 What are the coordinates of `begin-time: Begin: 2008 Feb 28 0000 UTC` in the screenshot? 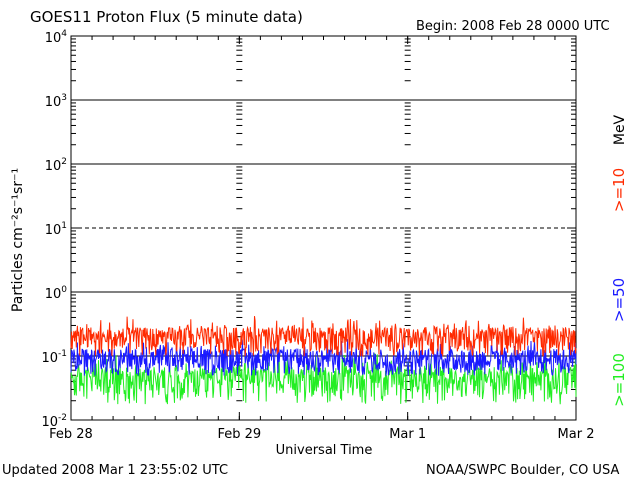 It's located at (513, 26).